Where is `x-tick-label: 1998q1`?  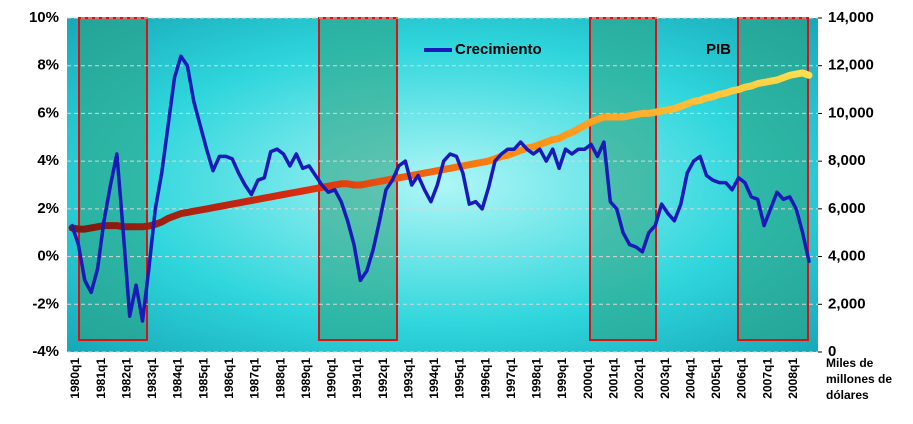 x-tick-label: 1998q1 is located at coordinates (537, 378).